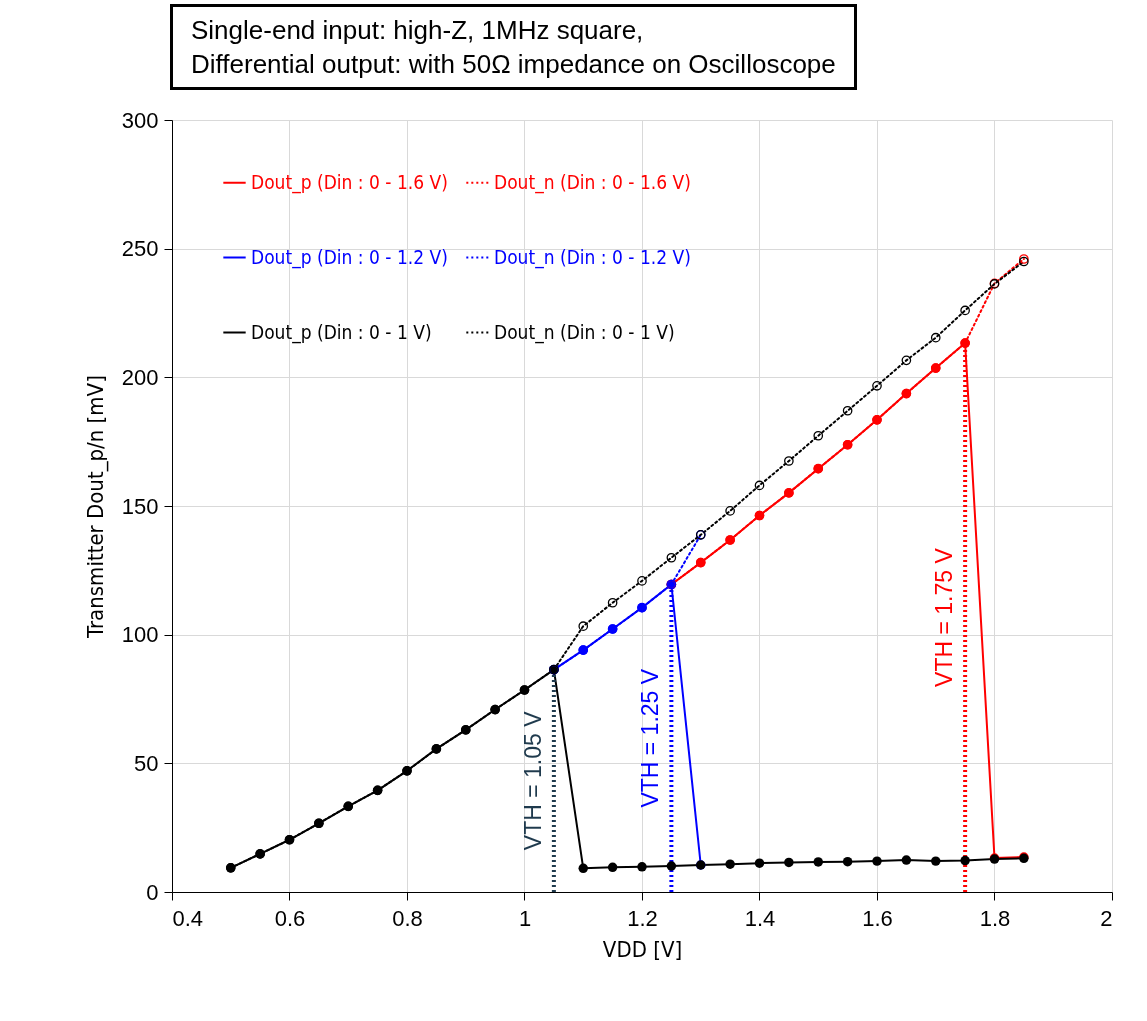 Image resolution: width=1147 pixels, height=1021 pixels. What do you see at coordinates (140, 506) in the screenshot?
I see `y-tick-label: 150` at bounding box center [140, 506].